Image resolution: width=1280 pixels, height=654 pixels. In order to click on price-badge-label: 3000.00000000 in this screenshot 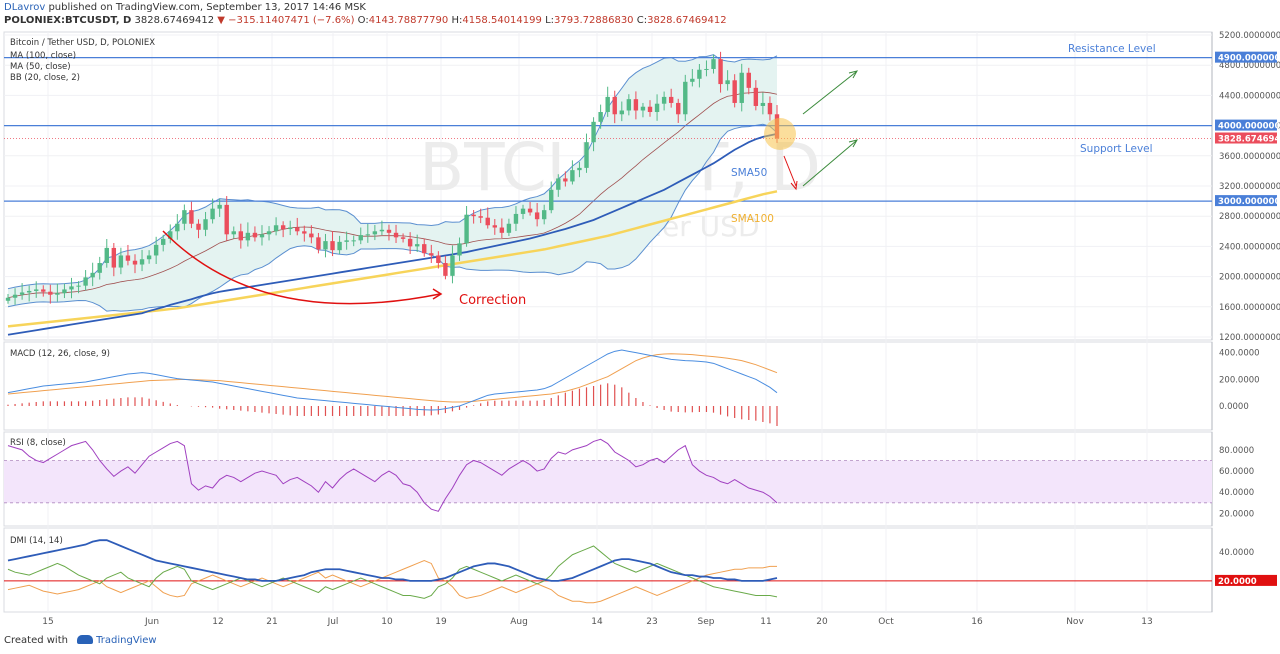, I will do `click(1249, 202)`.